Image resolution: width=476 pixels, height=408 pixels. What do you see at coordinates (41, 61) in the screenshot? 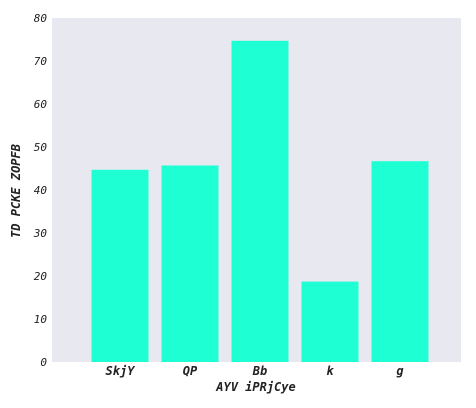
I see `y-tick-label: 70` at bounding box center [41, 61].